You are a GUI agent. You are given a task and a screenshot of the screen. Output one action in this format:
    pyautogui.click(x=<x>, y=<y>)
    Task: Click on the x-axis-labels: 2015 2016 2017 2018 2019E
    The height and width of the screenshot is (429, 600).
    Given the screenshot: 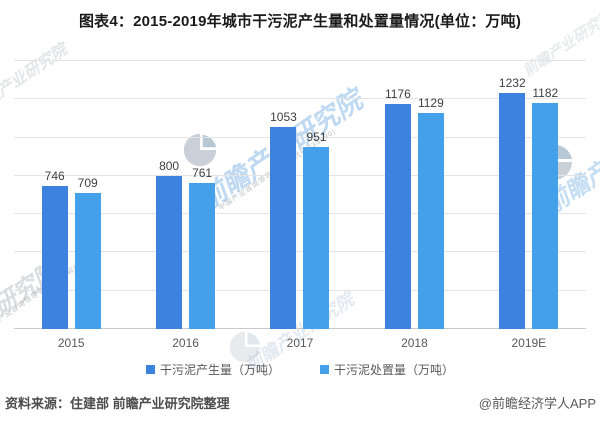 What is the action you would take?
    pyautogui.click(x=300, y=343)
    